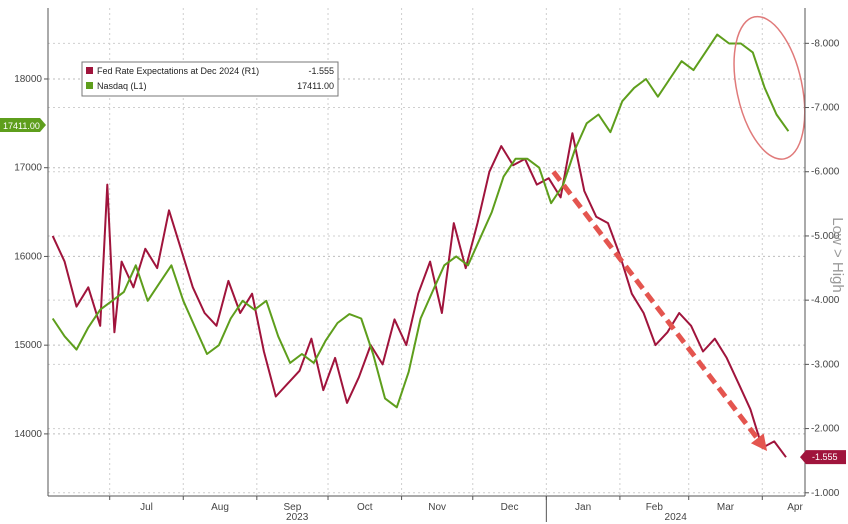  What do you see at coordinates (655, 305) in the screenshot?
I see `annotation-arrow-shaft` at bounding box center [655, 305].